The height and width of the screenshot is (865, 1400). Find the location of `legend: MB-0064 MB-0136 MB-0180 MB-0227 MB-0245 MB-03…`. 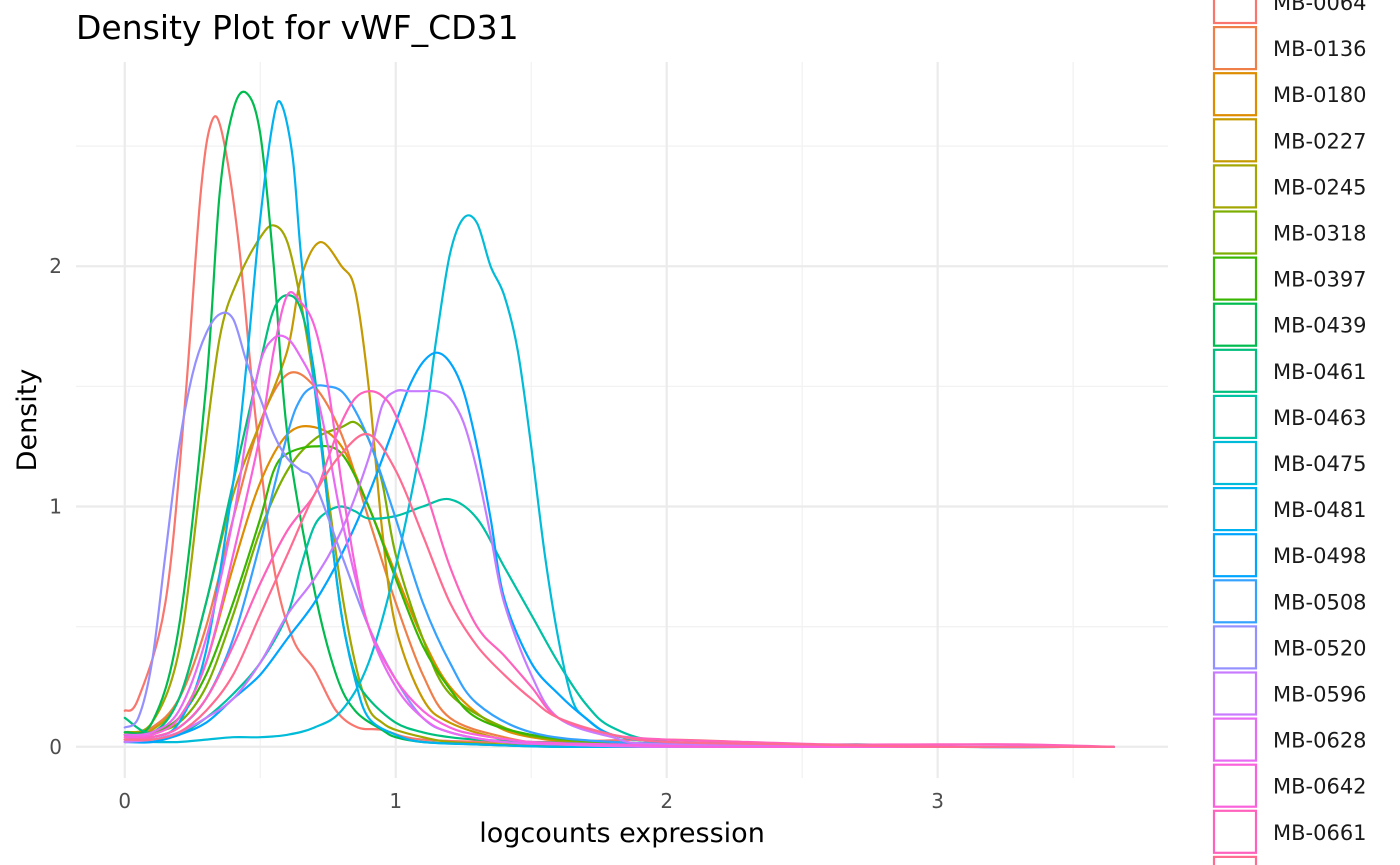

legend: MB-0064 MB-0136 MB-0180 MB-0227 MB-0245 MB-03… is located at coordinates (1289, 432).